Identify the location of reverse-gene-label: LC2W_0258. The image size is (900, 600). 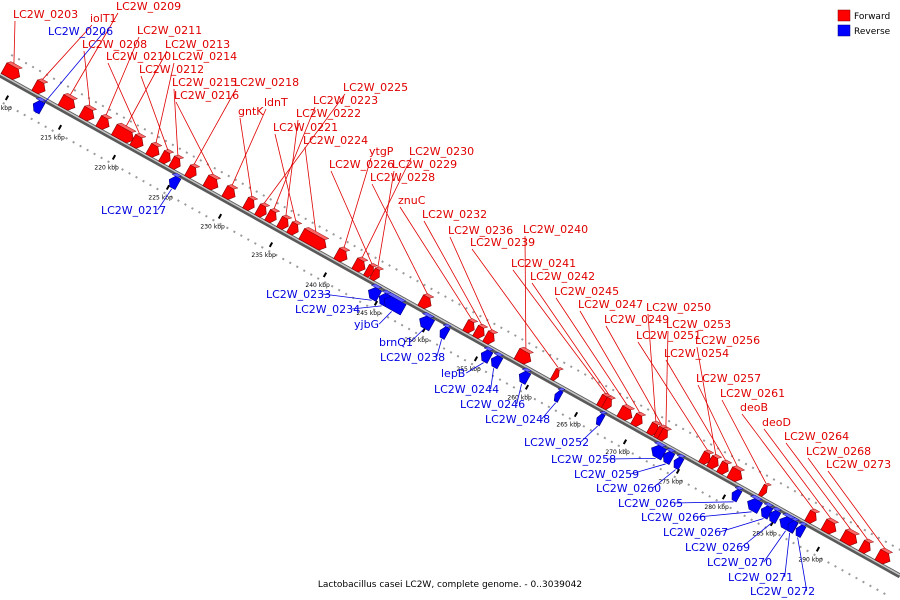
(583, 459).